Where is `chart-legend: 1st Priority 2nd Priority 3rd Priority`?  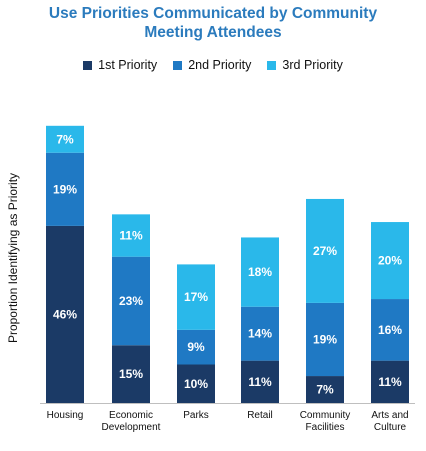 chart-legend: 1st Priority 2nd Priority 3rd Priority is located at coordinates (213, 65).